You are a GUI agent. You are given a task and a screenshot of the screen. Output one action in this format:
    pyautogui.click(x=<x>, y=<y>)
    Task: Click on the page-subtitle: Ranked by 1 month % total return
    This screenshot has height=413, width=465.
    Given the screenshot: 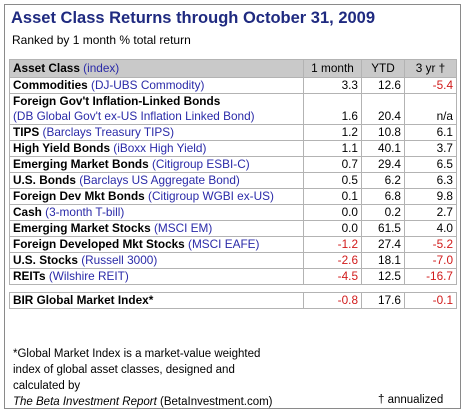 What is the action you would take?
    pyautogui.click(x=101, y=40)
    